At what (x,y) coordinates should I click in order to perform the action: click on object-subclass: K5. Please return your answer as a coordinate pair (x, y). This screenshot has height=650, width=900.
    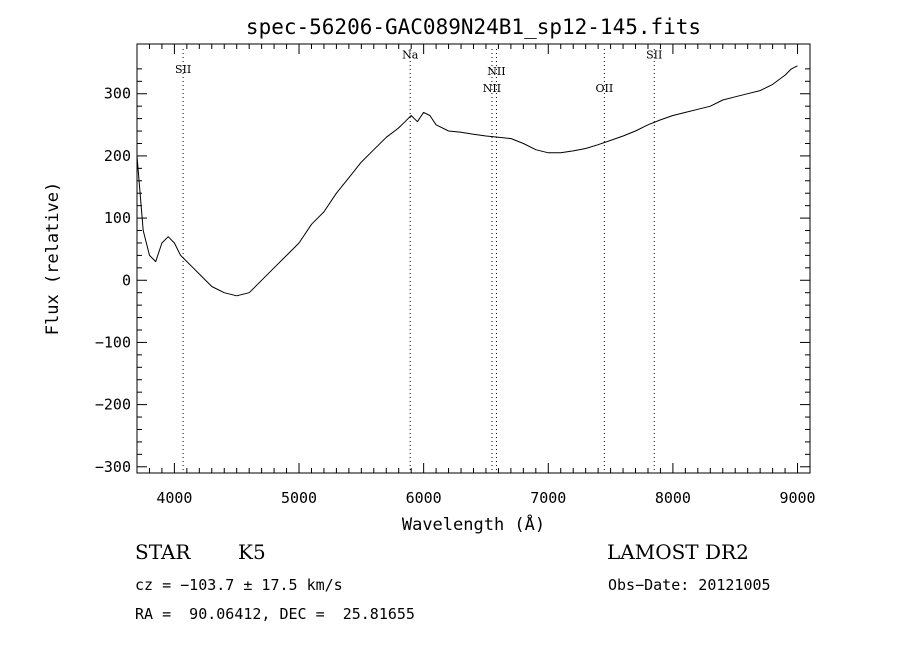
    Looking at the image, I should click on (252, 552).